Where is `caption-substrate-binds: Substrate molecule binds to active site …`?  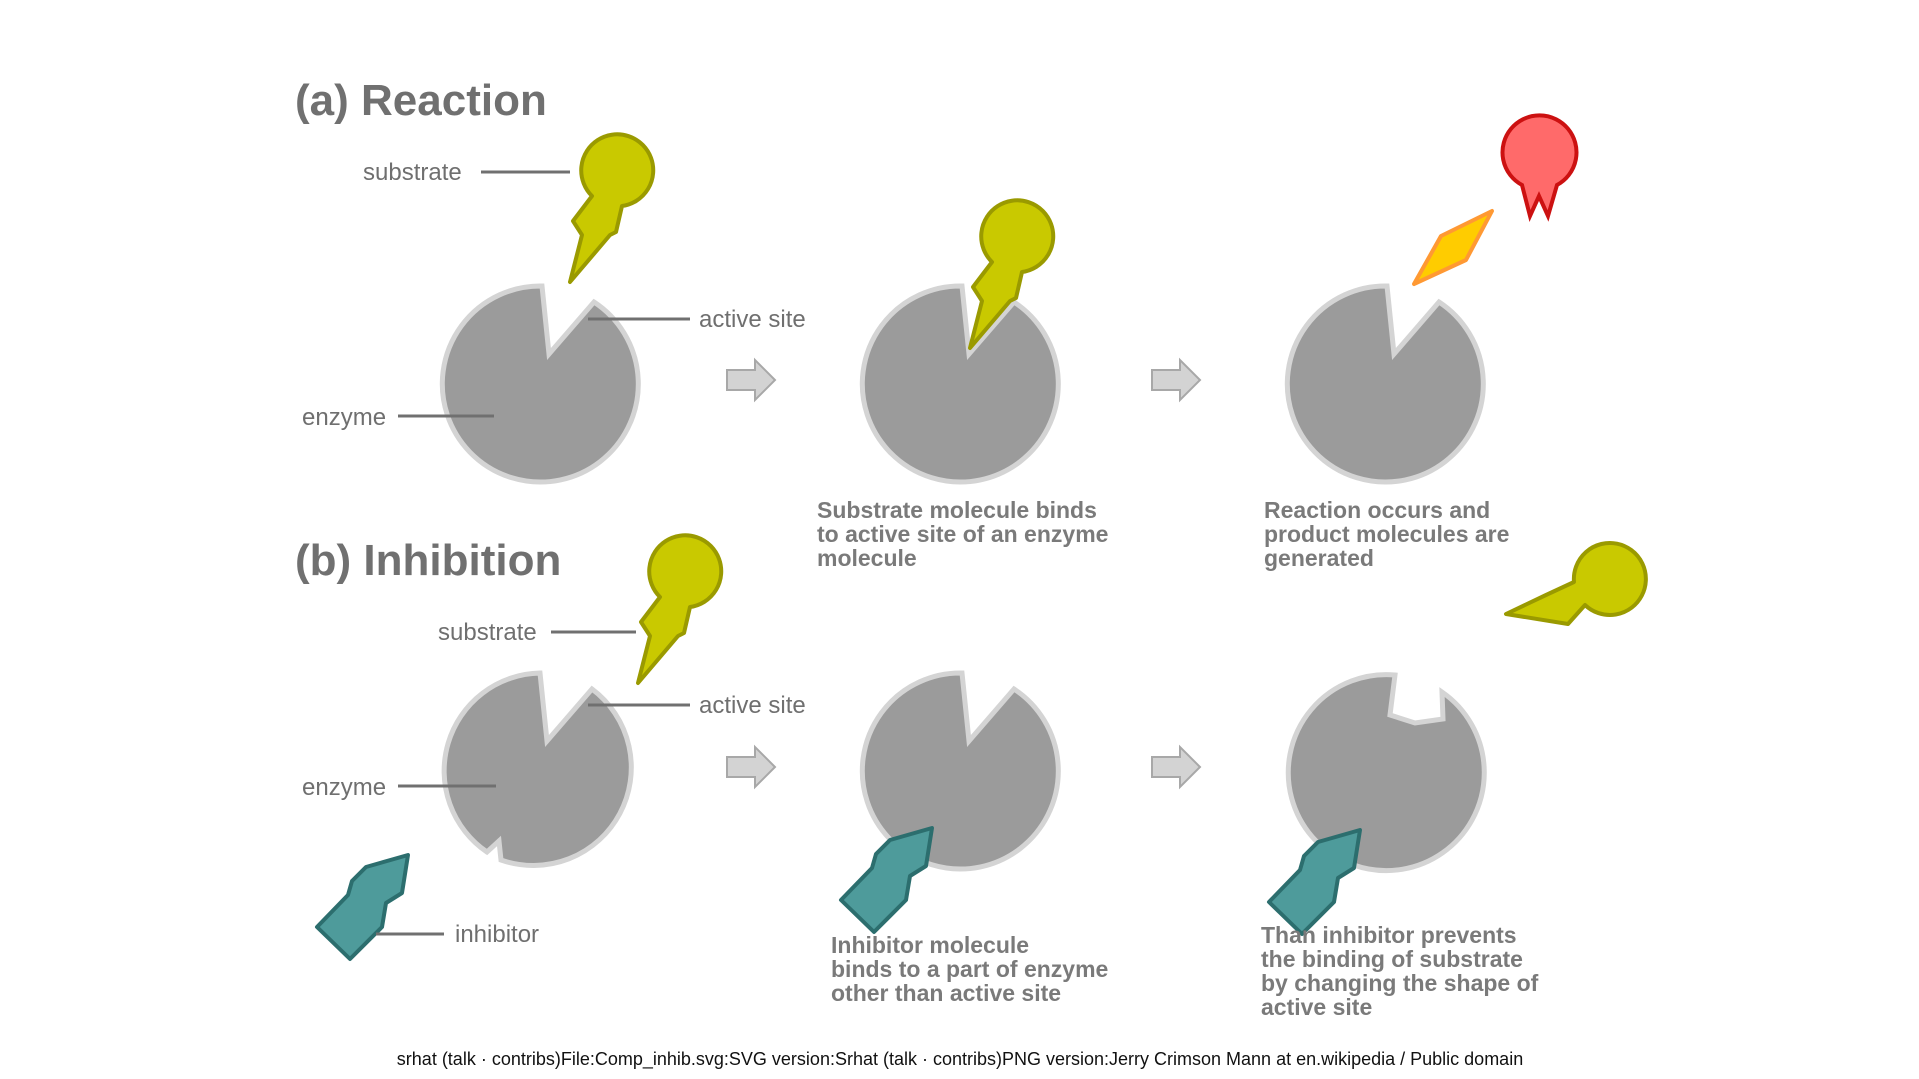 caption-substrate-binds: Substrate molecule binds to active site … is located at coordinates (966, 534).